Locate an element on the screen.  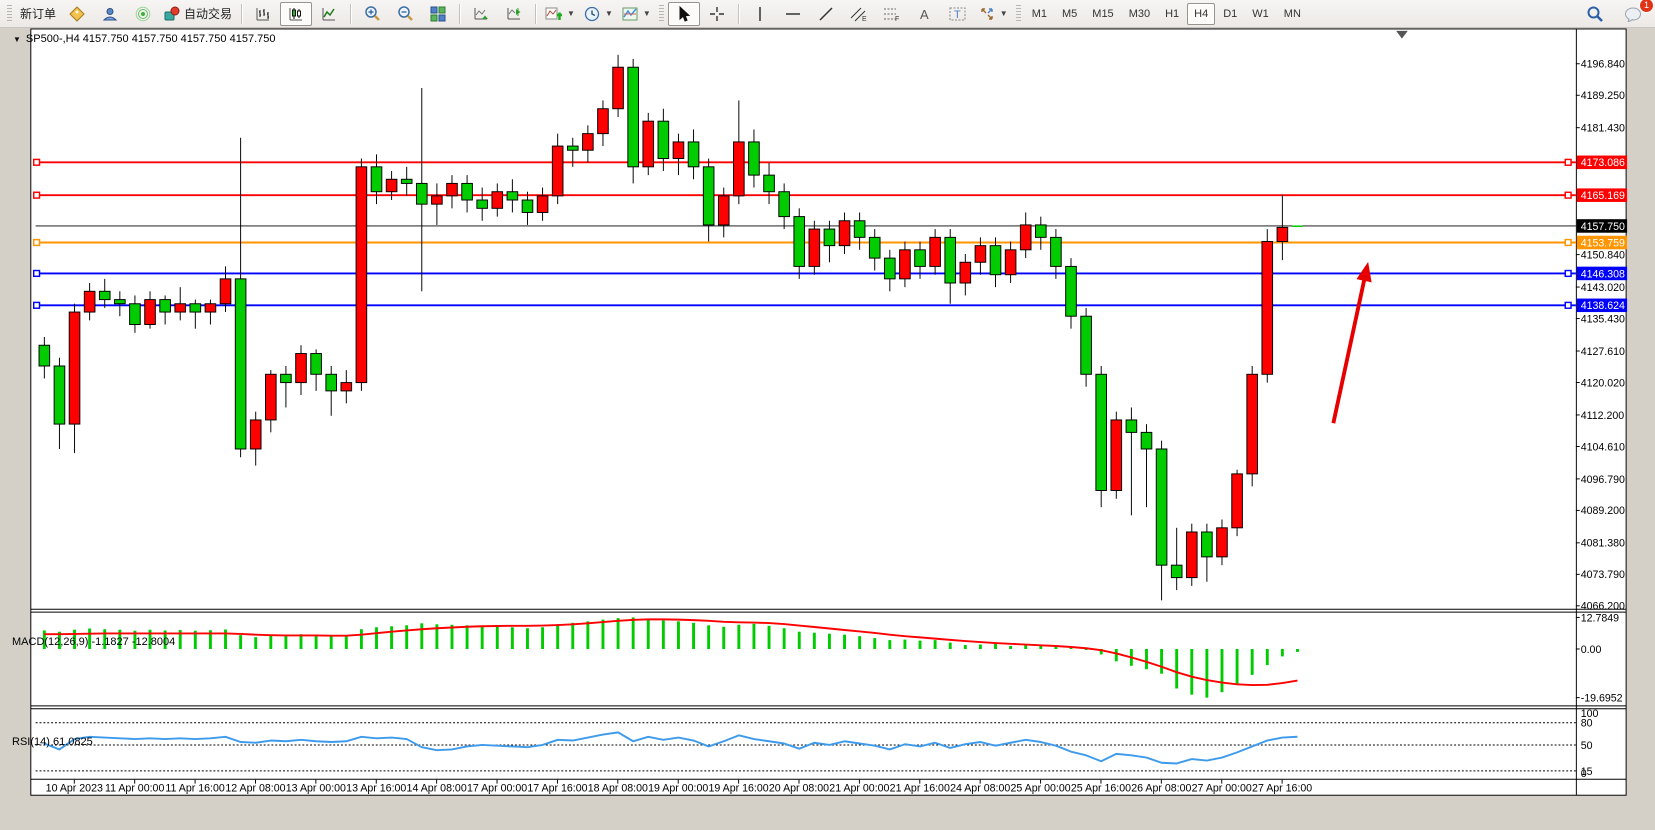
search-button is located at coordinates (1595, 14).